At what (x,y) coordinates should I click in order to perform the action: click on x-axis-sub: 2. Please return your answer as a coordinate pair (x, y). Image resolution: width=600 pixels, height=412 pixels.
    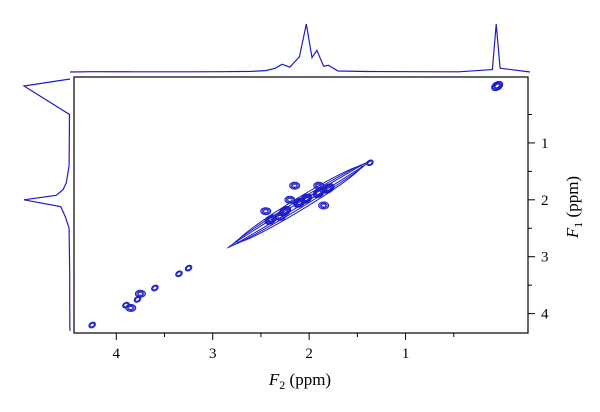
    Looking at the image, I should click on (282, 385).